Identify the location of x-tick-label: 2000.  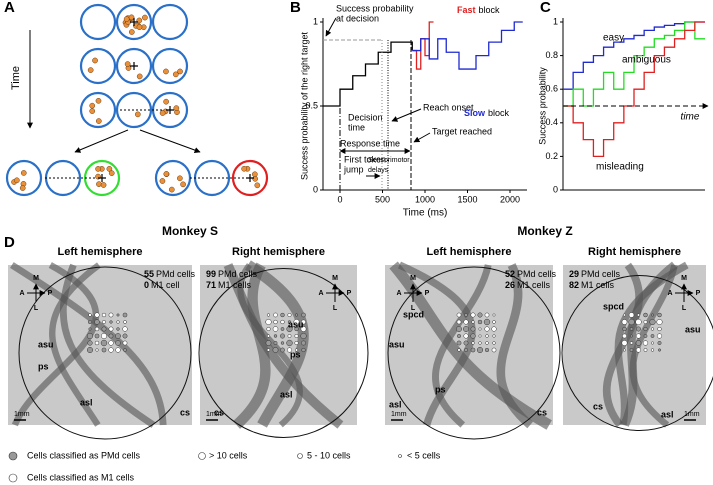
(510, 199).